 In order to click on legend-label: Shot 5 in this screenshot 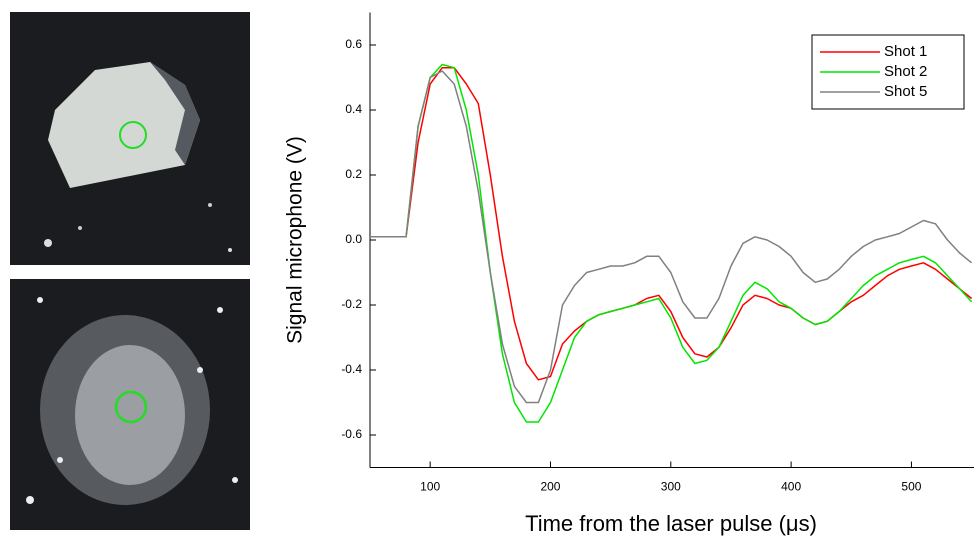, I will do `click(905, 91)`.